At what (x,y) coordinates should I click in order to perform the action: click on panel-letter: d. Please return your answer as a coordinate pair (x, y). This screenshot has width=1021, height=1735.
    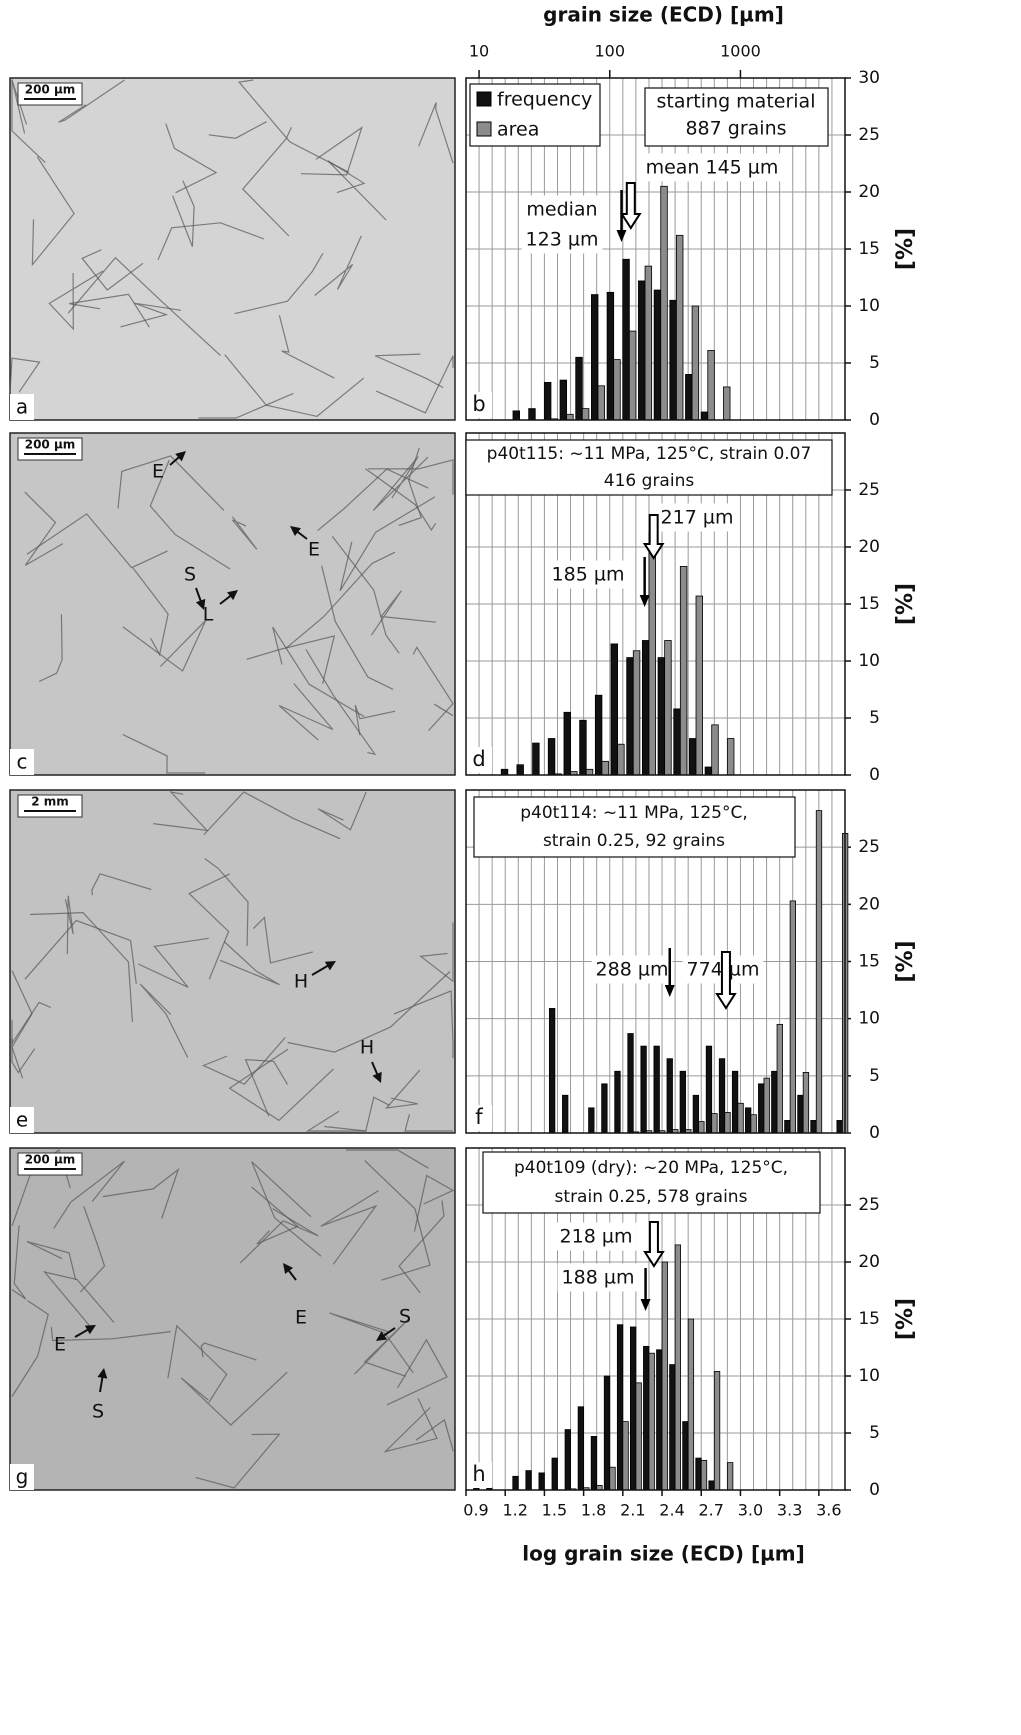
    Looking at the image, I should click on (478, 759).